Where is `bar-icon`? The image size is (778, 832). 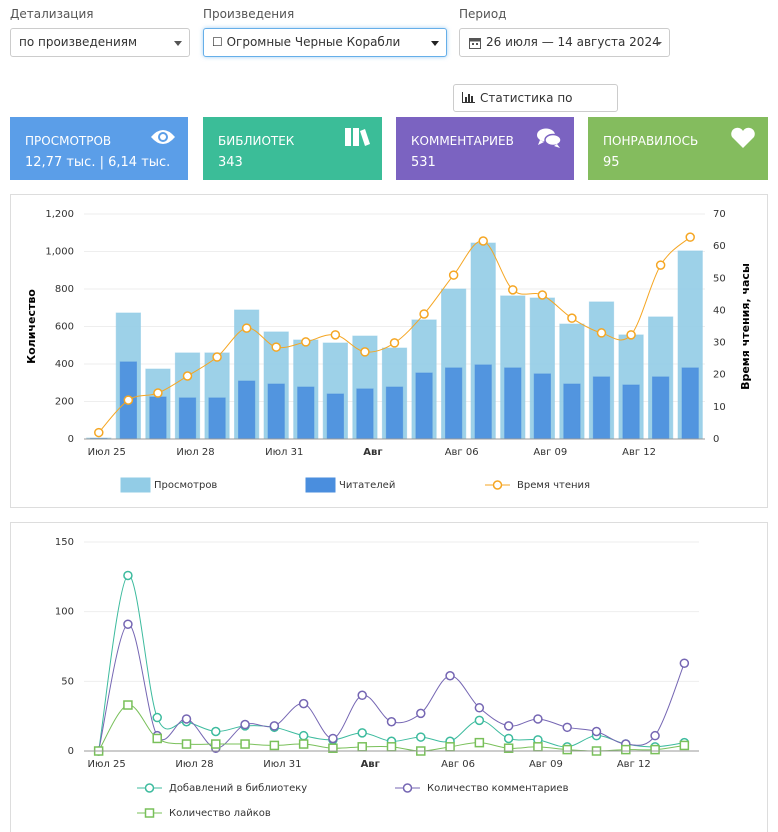 bar-icon is located at coordinates (468, 97).